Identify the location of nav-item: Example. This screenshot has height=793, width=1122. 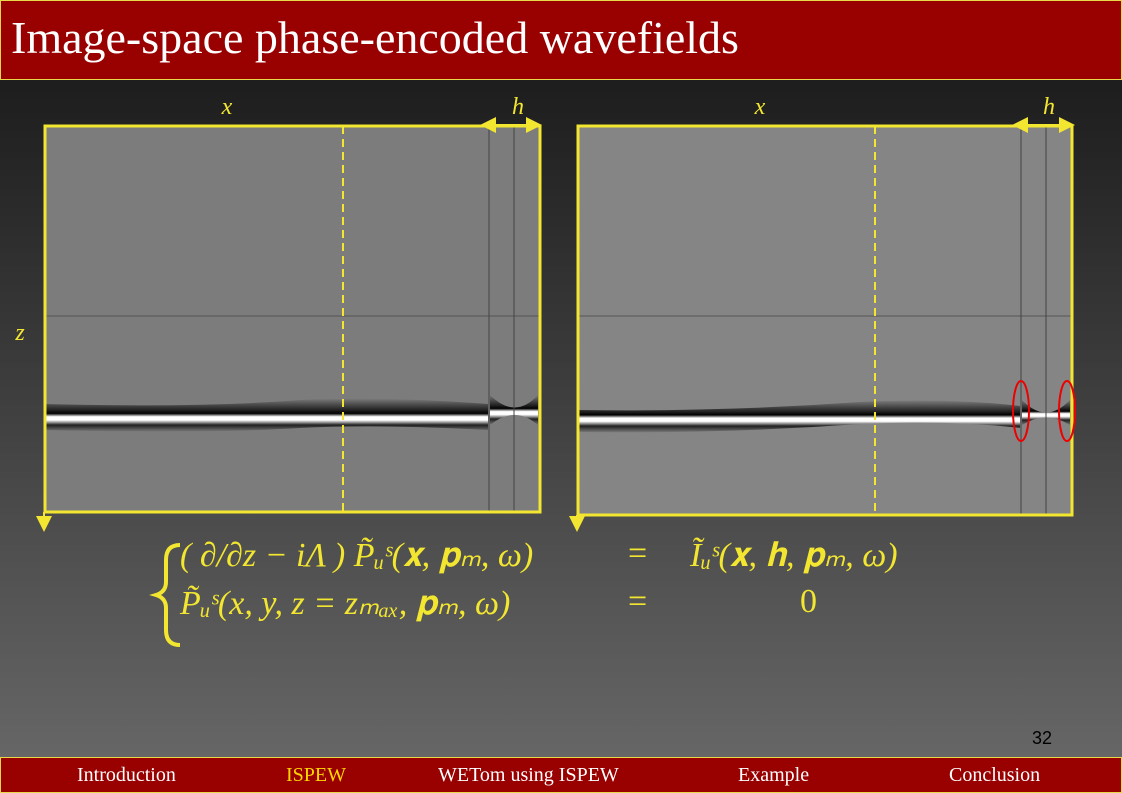
(774, 775).